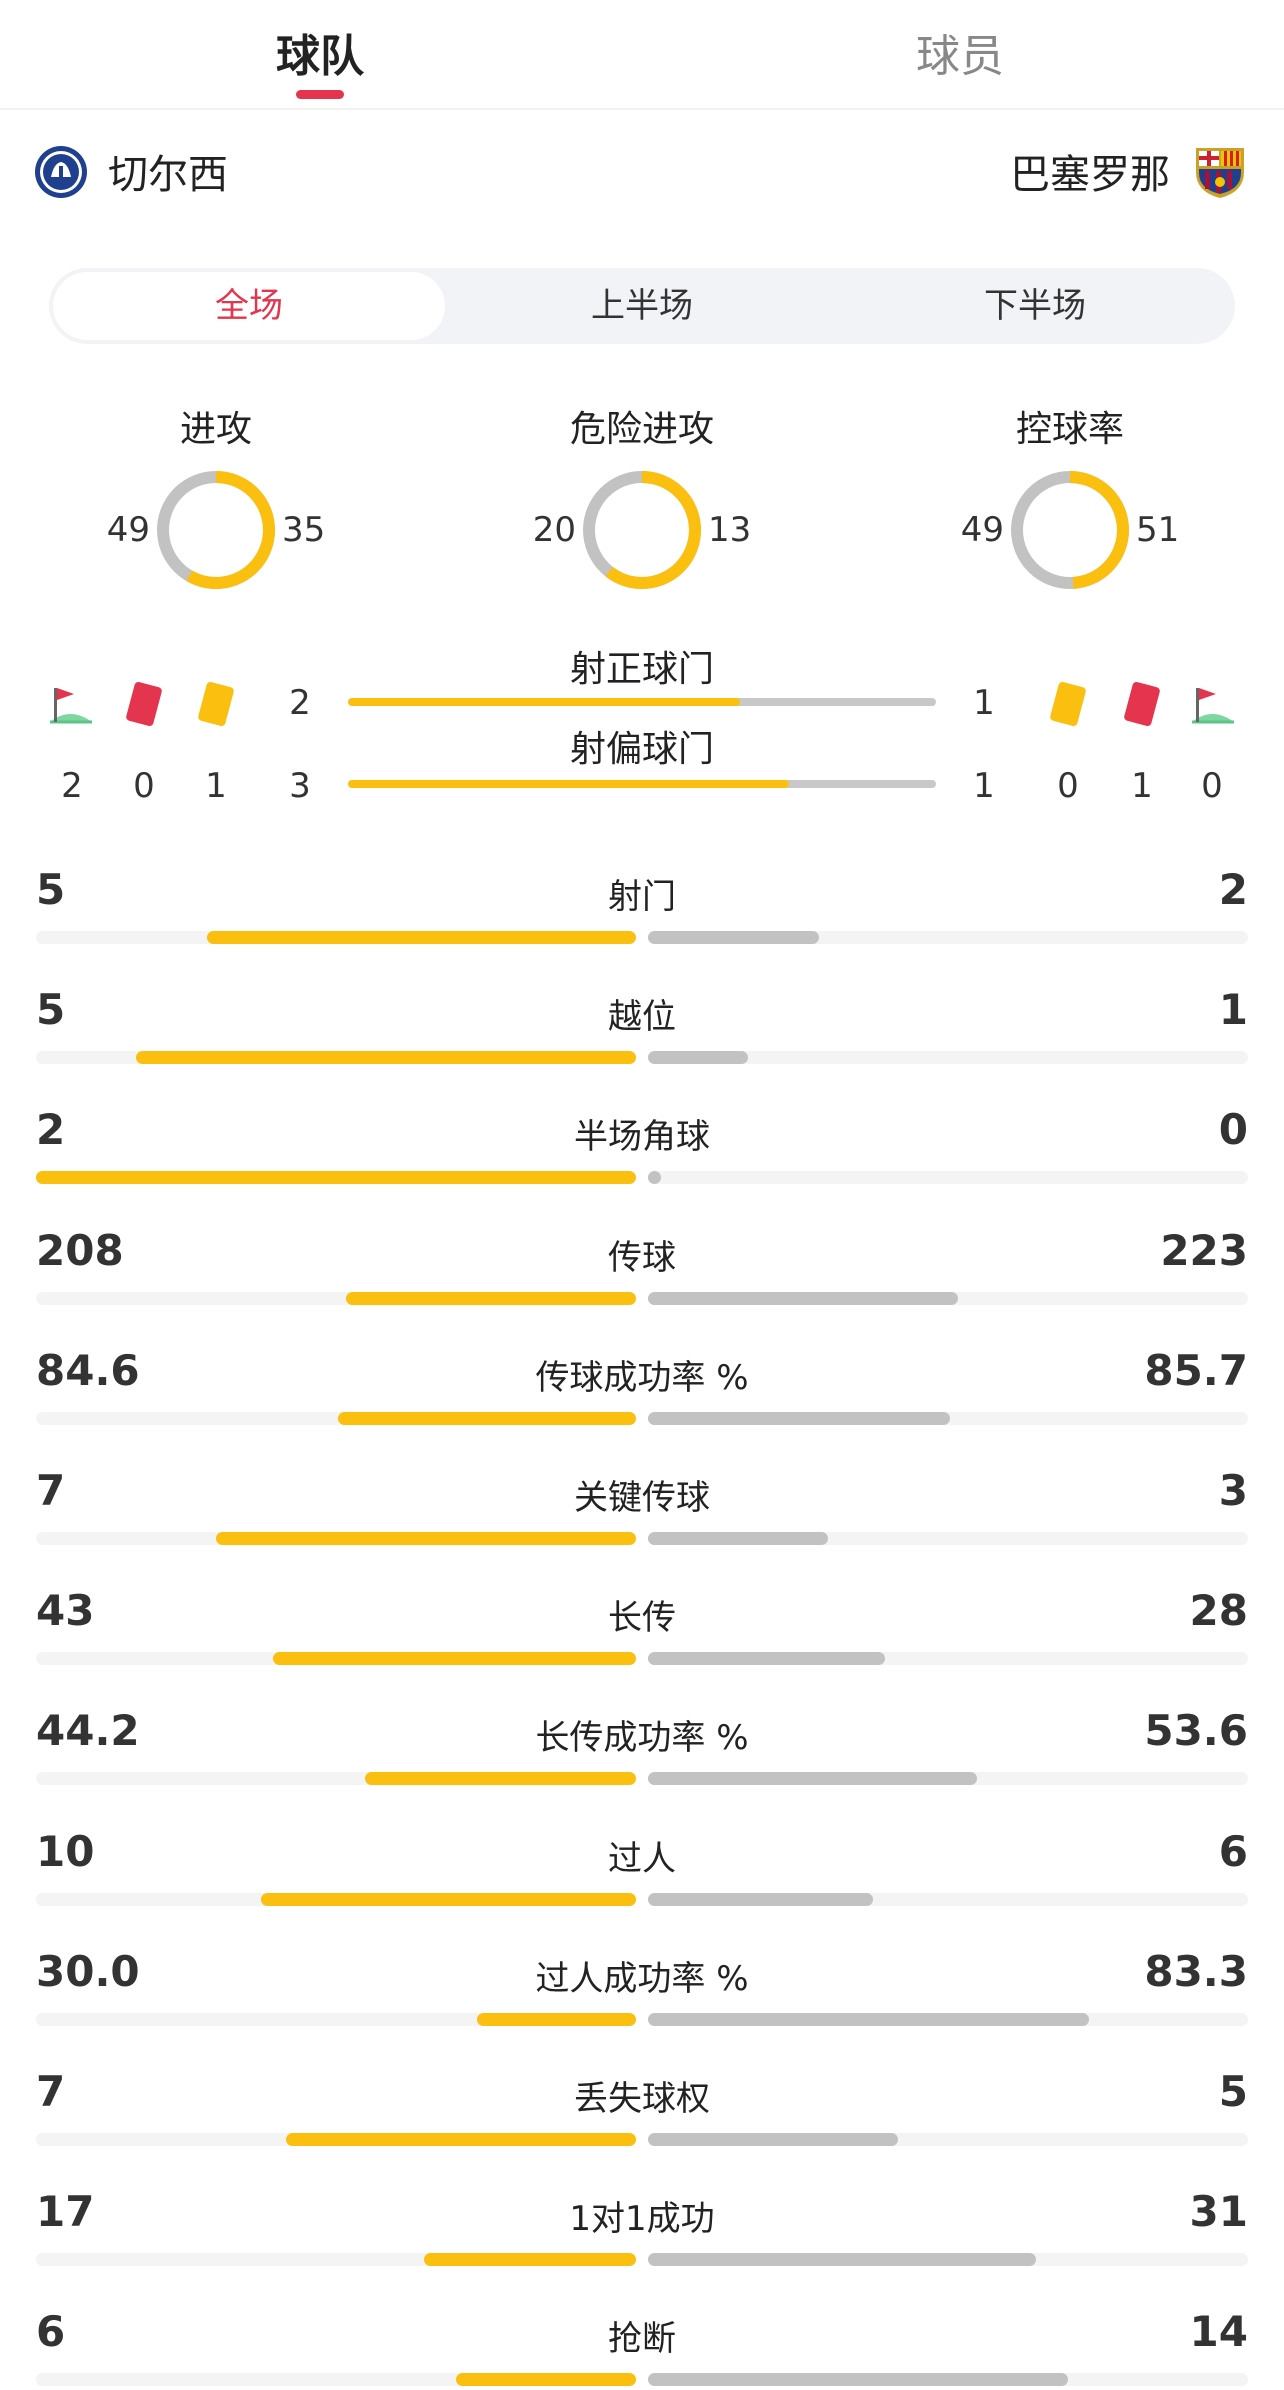  What do you see at coordinates (215, 429) in the screenshot?
I see `donut-title: 进攻` at bounding box center [215, 429].